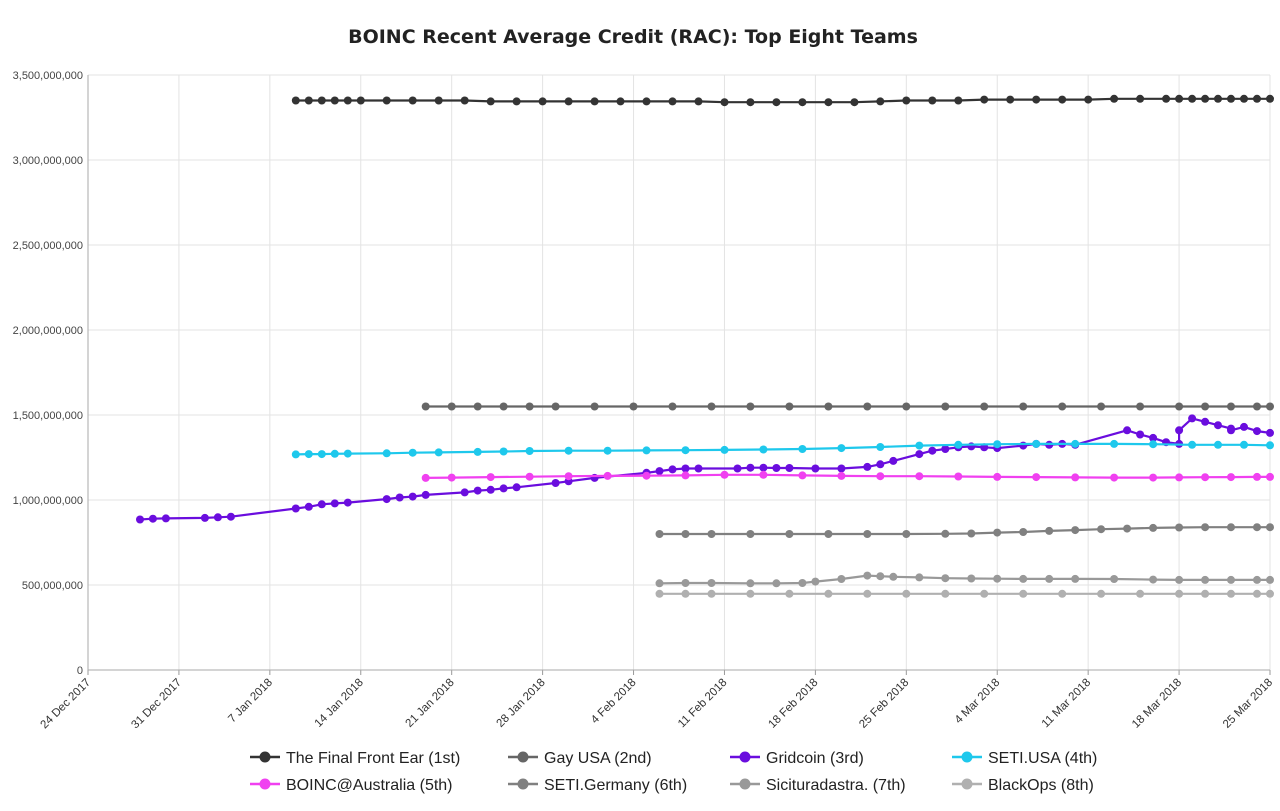 The height and width of the screenshot is (811, 1280). What do you see at coordinates (355, 758) in the screenshot?
I see `legend-item: The Final Front Ear (1st)` at bounding box center [355, 758].